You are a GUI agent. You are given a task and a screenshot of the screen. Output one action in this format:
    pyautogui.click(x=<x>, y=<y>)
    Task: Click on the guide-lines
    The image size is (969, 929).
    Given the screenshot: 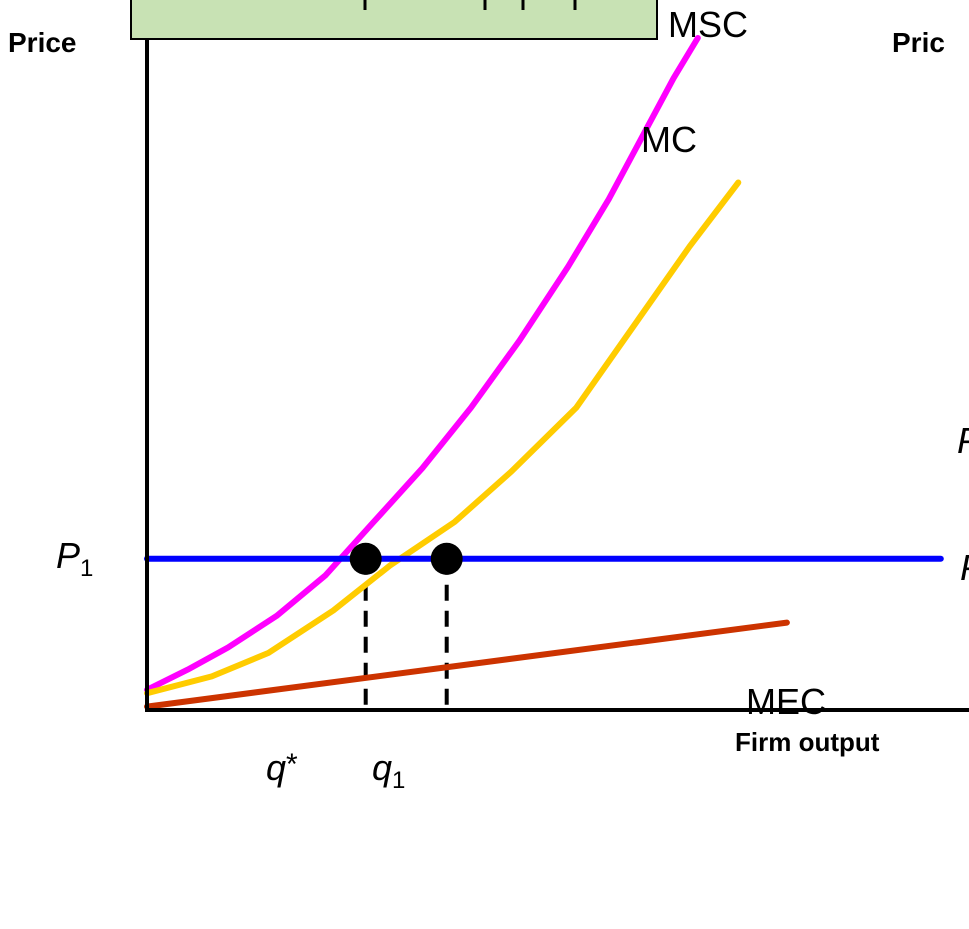 What is the action you would take?
    pyautogui.click(x=406, y=634)
    